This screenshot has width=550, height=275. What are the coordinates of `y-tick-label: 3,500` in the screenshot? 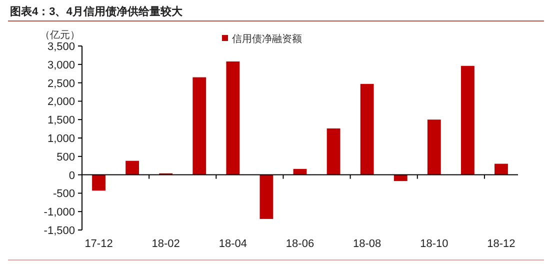 It's located at (61, 47).